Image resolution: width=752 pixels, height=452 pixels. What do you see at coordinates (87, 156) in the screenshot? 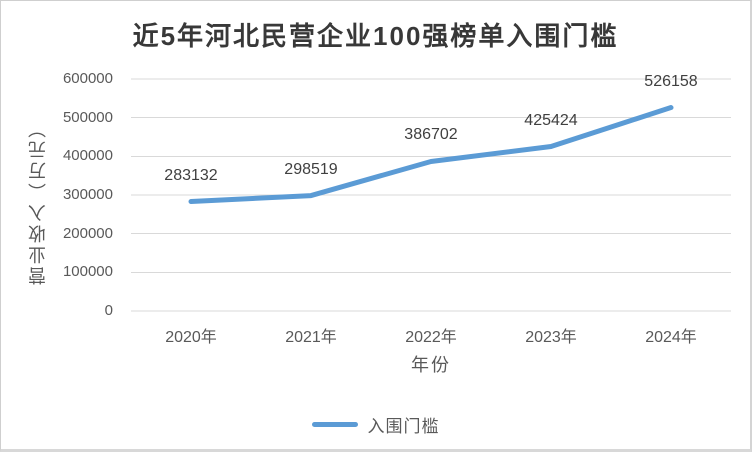
I see `y-tick-label: 400000` at bounding box center [87, 156].